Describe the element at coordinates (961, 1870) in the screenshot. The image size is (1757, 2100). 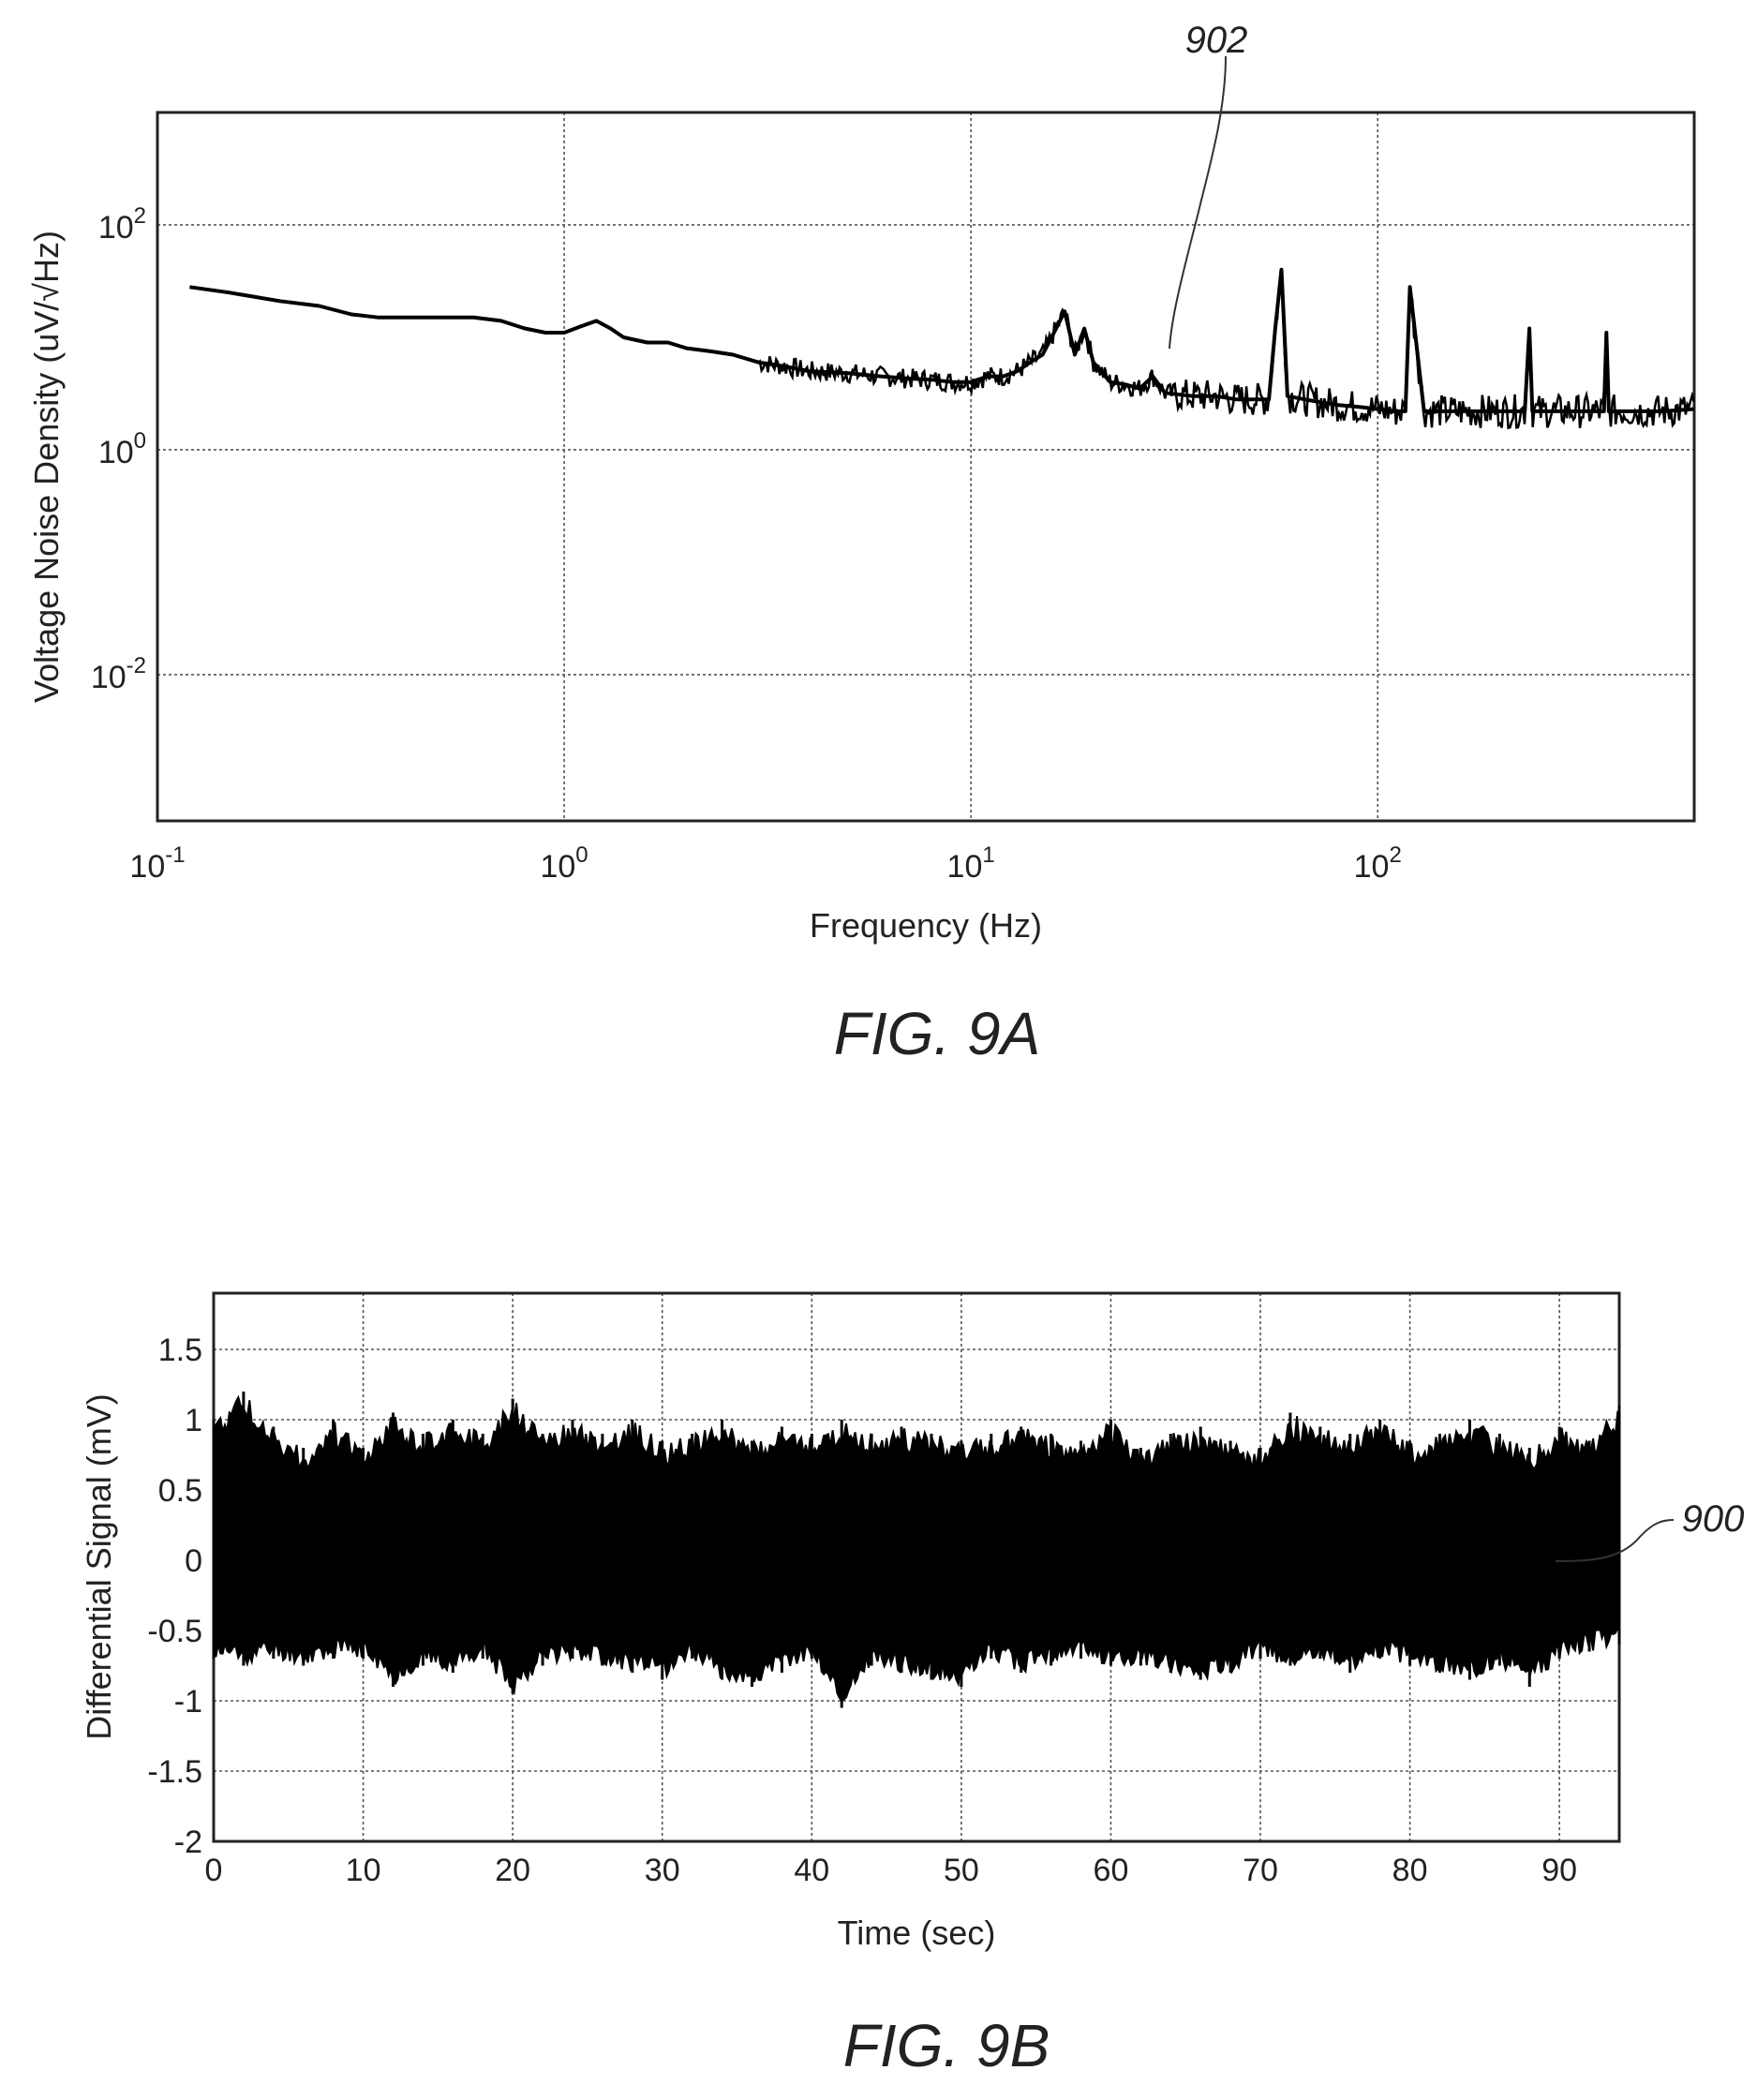
I see `chart-9b-x-tick-label: 50` at that location.